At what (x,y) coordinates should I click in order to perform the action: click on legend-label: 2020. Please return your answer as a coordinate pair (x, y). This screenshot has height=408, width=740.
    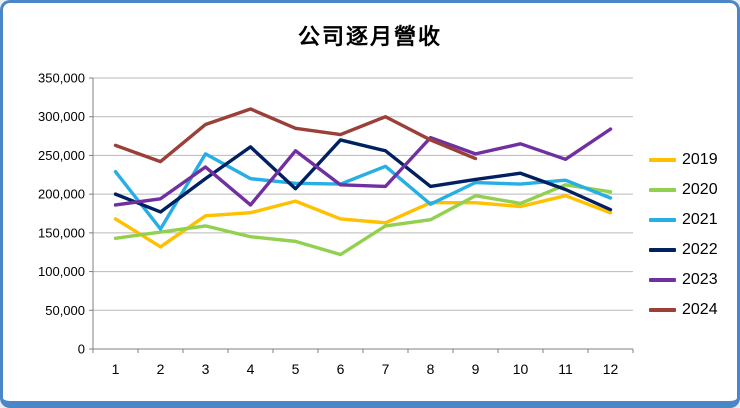
    Looking at the image, I should click on (700, 189).